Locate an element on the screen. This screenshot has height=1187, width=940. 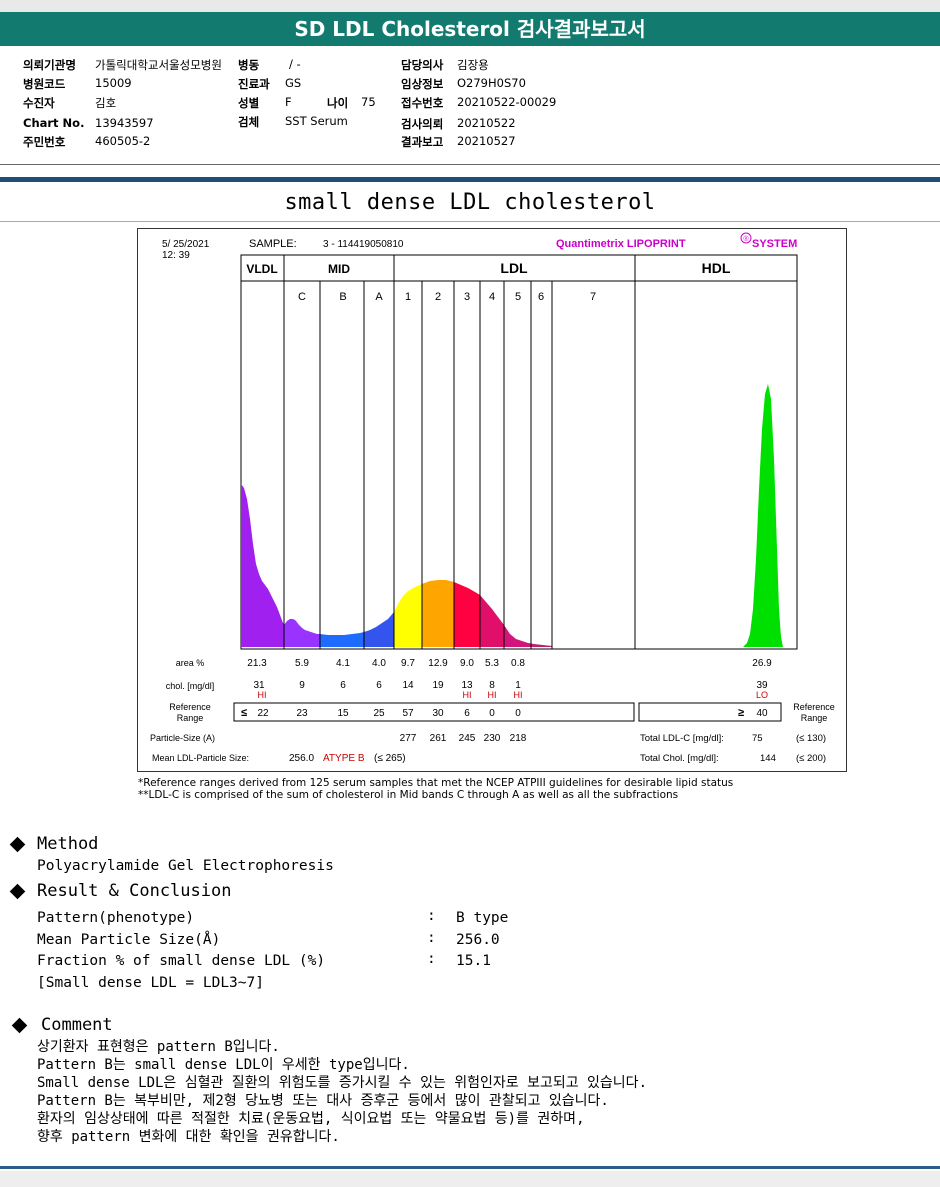
reference-box-left is located at coordinates (434, 712).